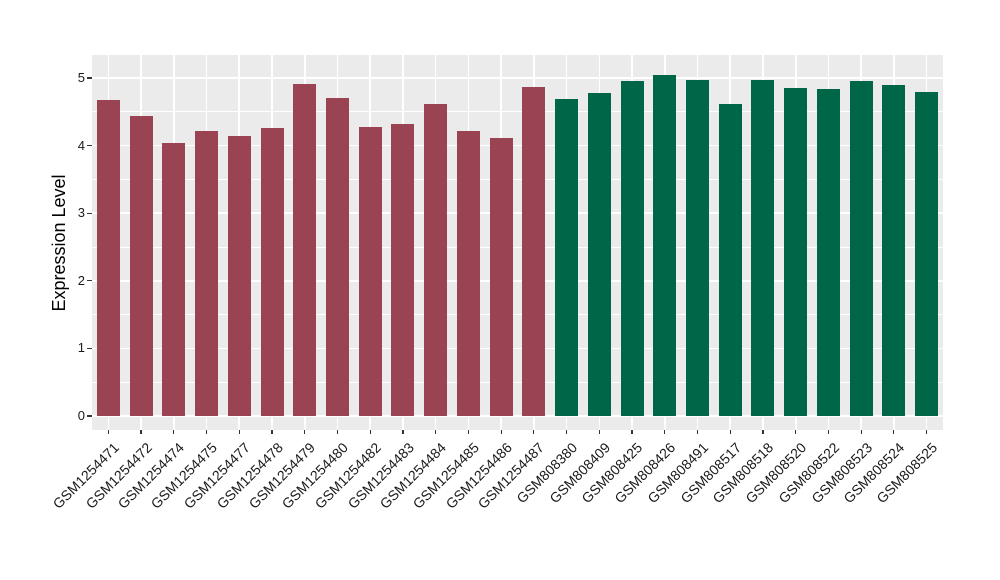 The image size is (1000, 580). Describe the element at coordinates (81, 348) in the screenshot. I see `y-tick-label: 1` at that location.